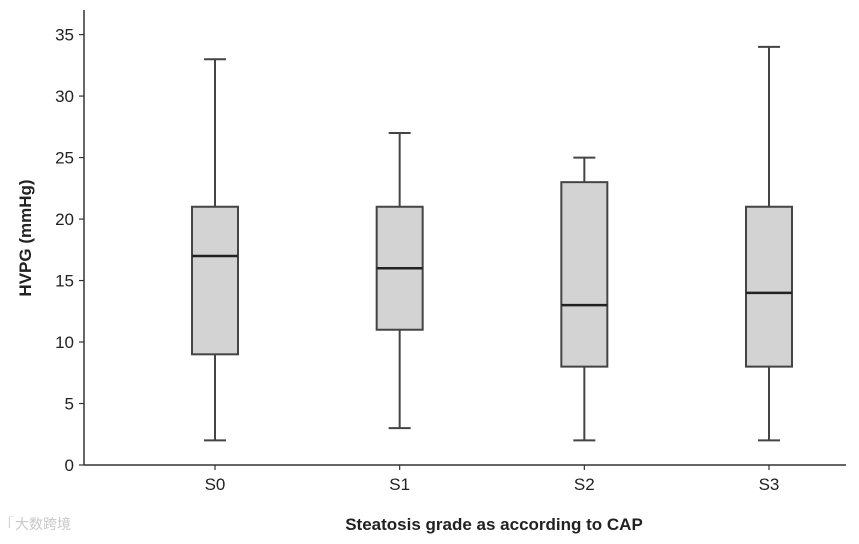  Describe the element at coordinates (769, 484) in the screenshot. I see `x-tick-label: S3` at that location.